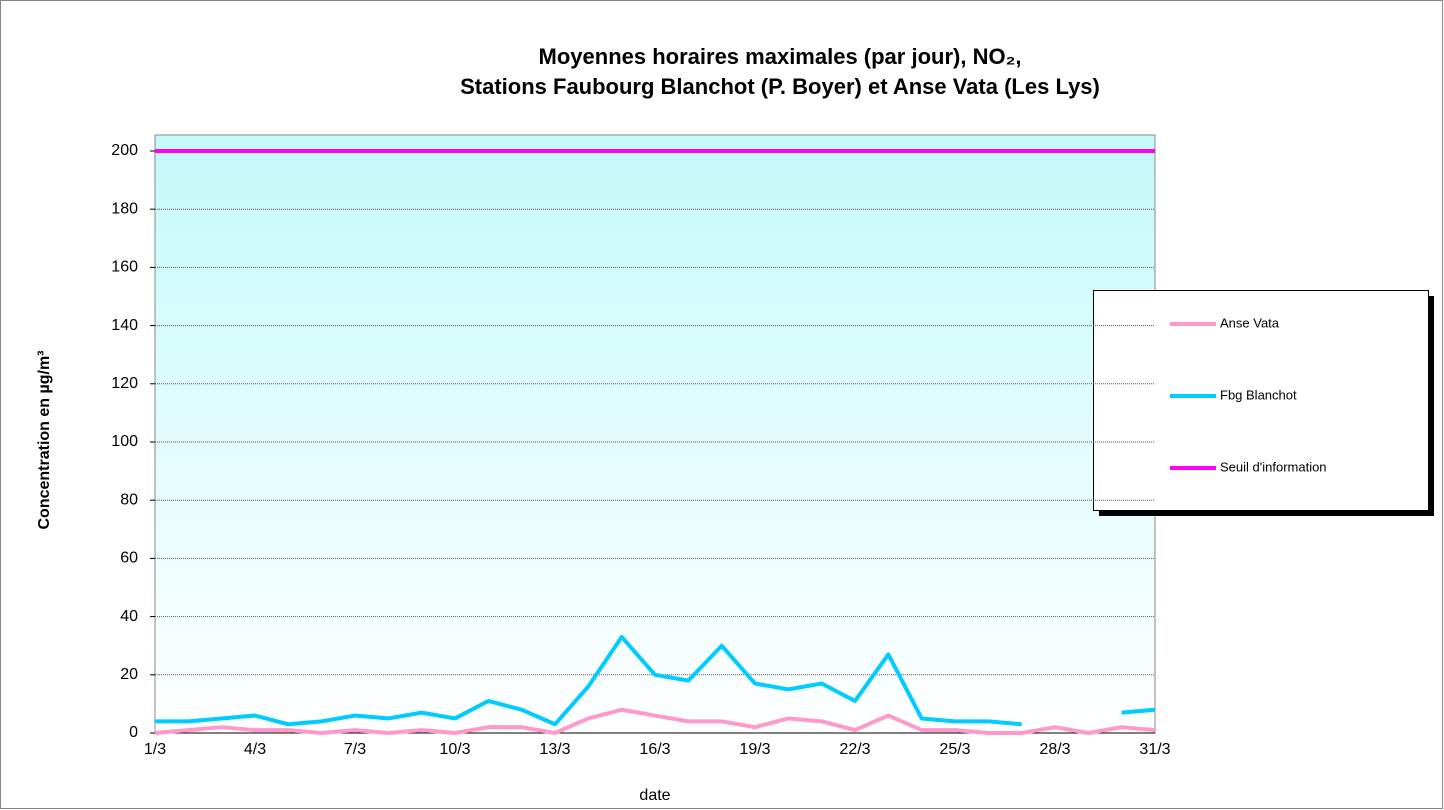  I want to click on y-tick-label: 120, so click(124, 383).